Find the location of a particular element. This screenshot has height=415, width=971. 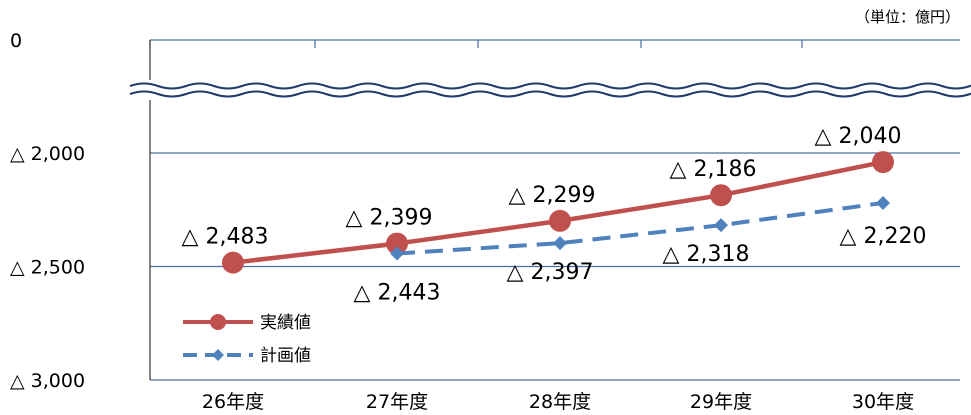

y-tick-label: △ 2,000 is located at coordinates (47, 154).